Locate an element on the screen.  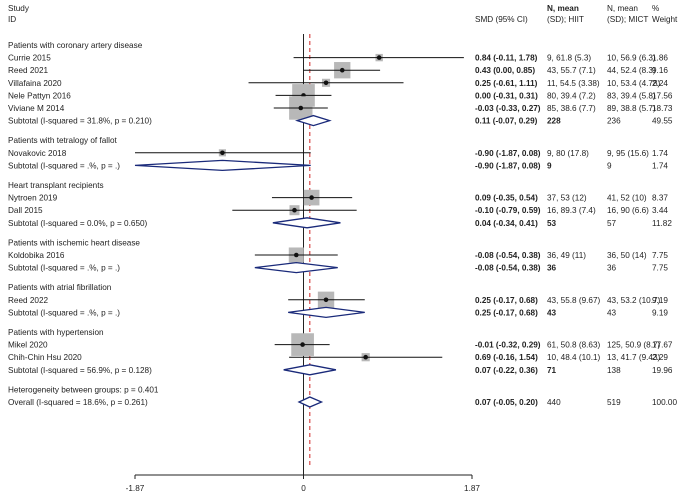
study-hiit-value: 11, 54.5 (3.38) is located at coordinates (573, 83).